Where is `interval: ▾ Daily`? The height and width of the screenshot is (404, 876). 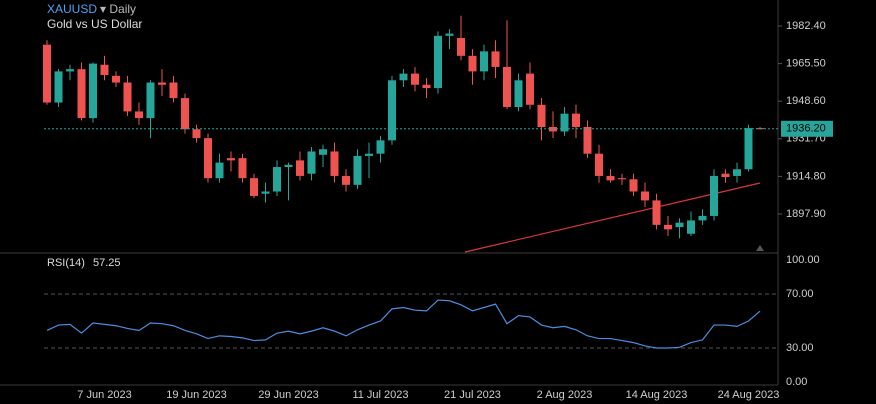 interval: ▾ Daily is located at coordinates (118, 9).